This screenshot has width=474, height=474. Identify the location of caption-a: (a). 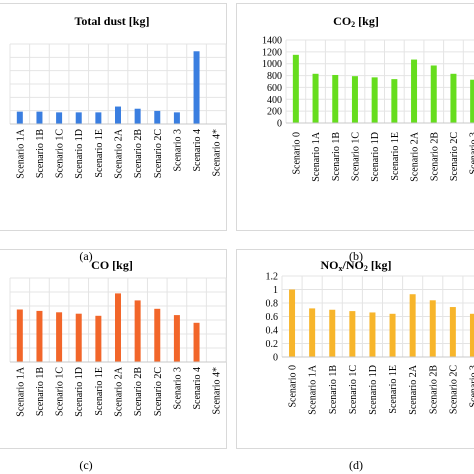
(86, 256).